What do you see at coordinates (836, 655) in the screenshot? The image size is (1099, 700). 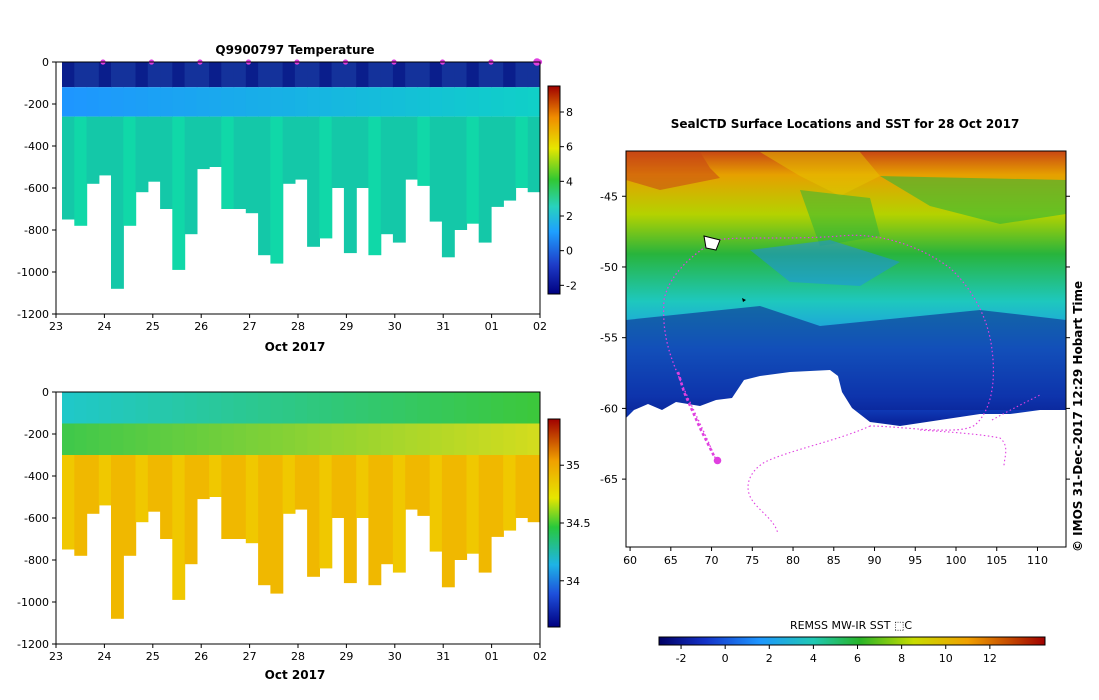 I see `sst-colorbar-ticks: -2 0 2 4 6 8 10 12` at bounding box center [836, 655].